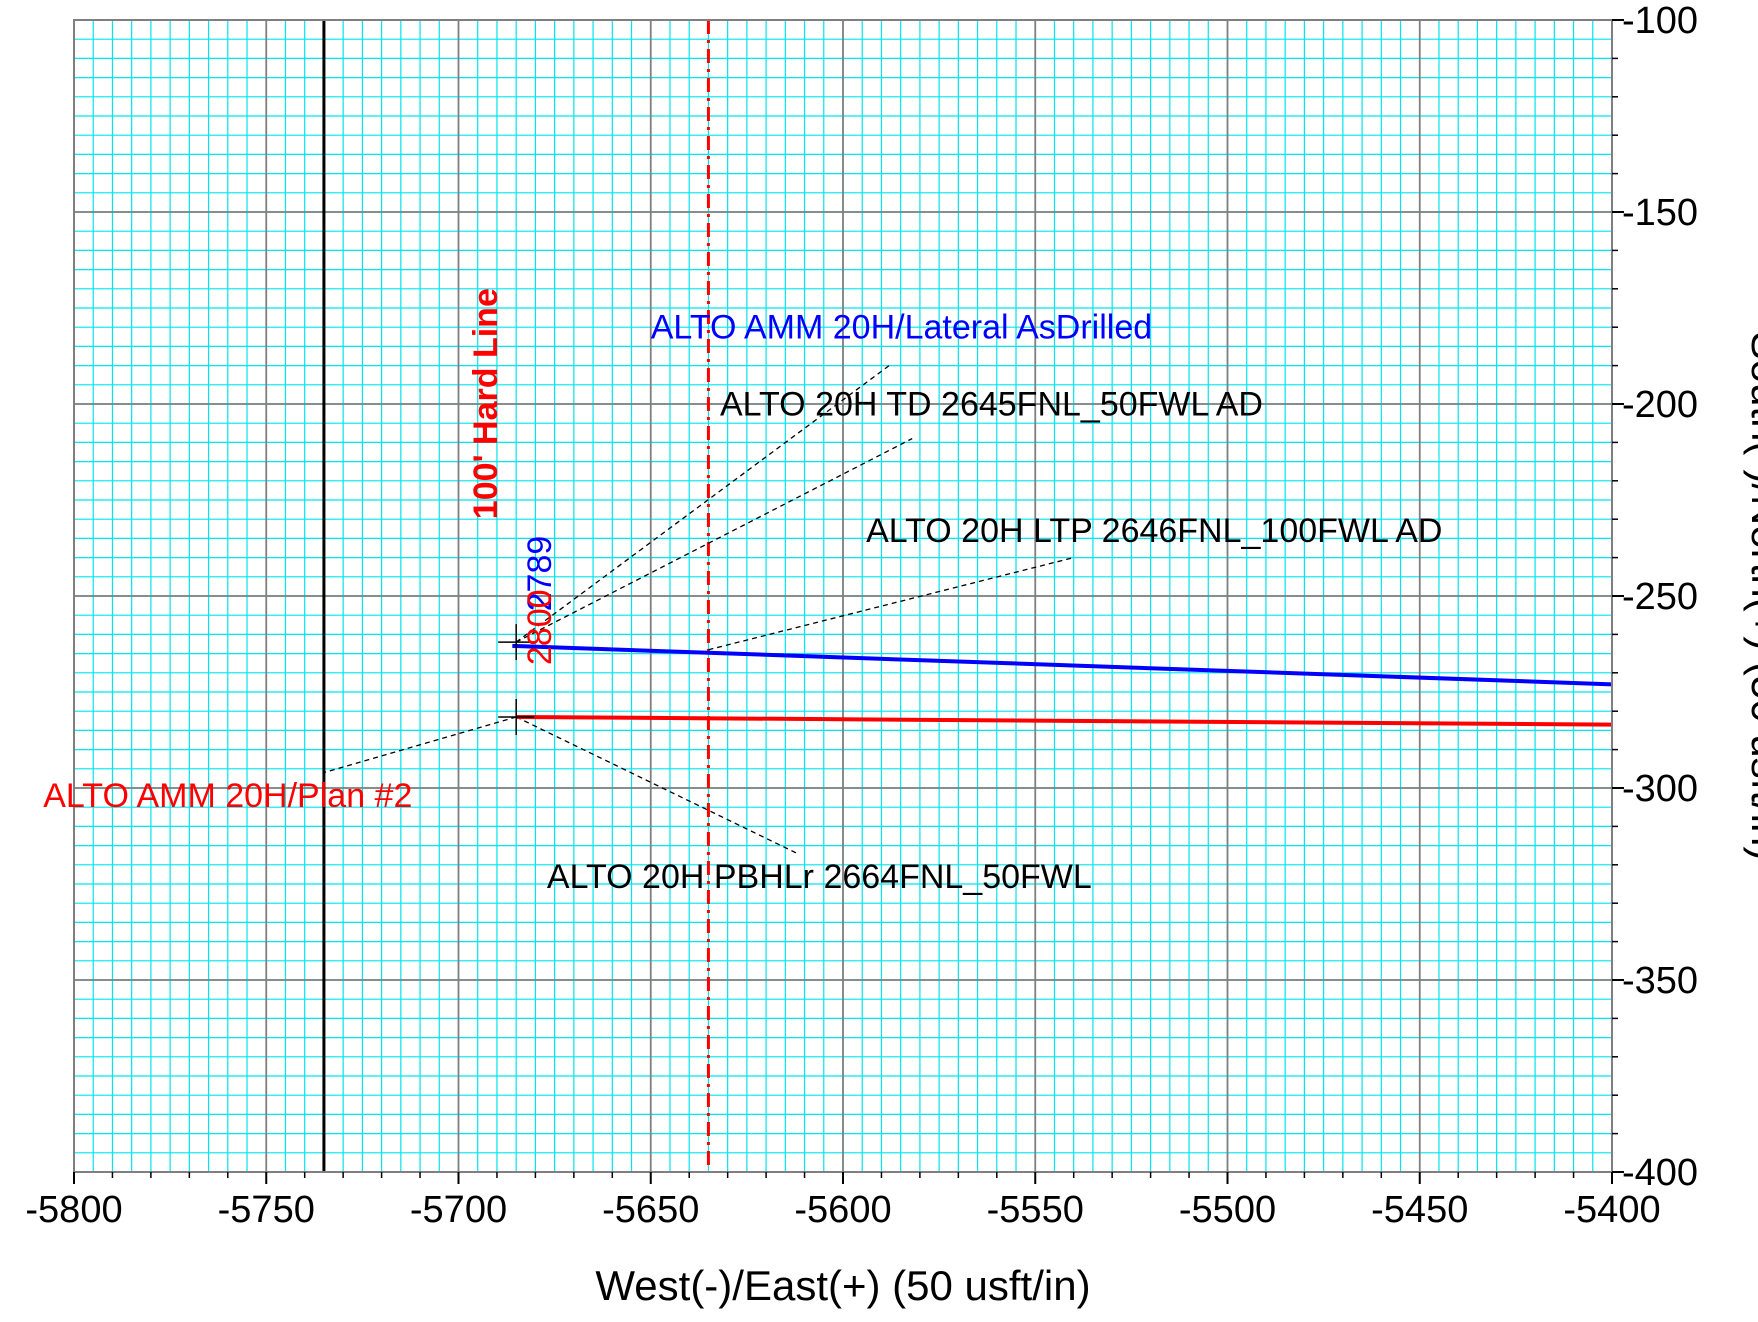  Describe the element at coordinates (227, 796) in the screenshot. I see `annotation-label: ALTO AMM 20H/Plan #2` at that location.